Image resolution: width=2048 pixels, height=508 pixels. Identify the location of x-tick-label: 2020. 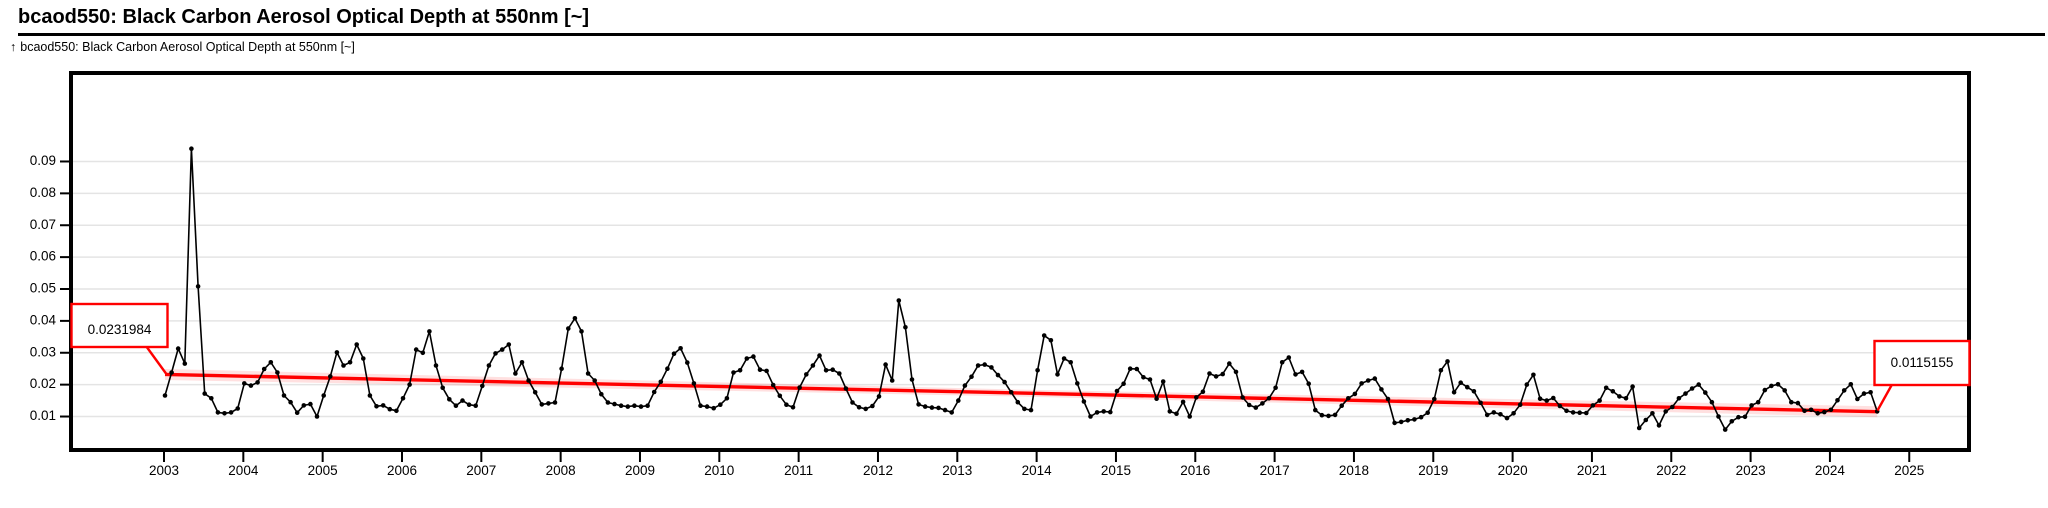
(1513, 470).